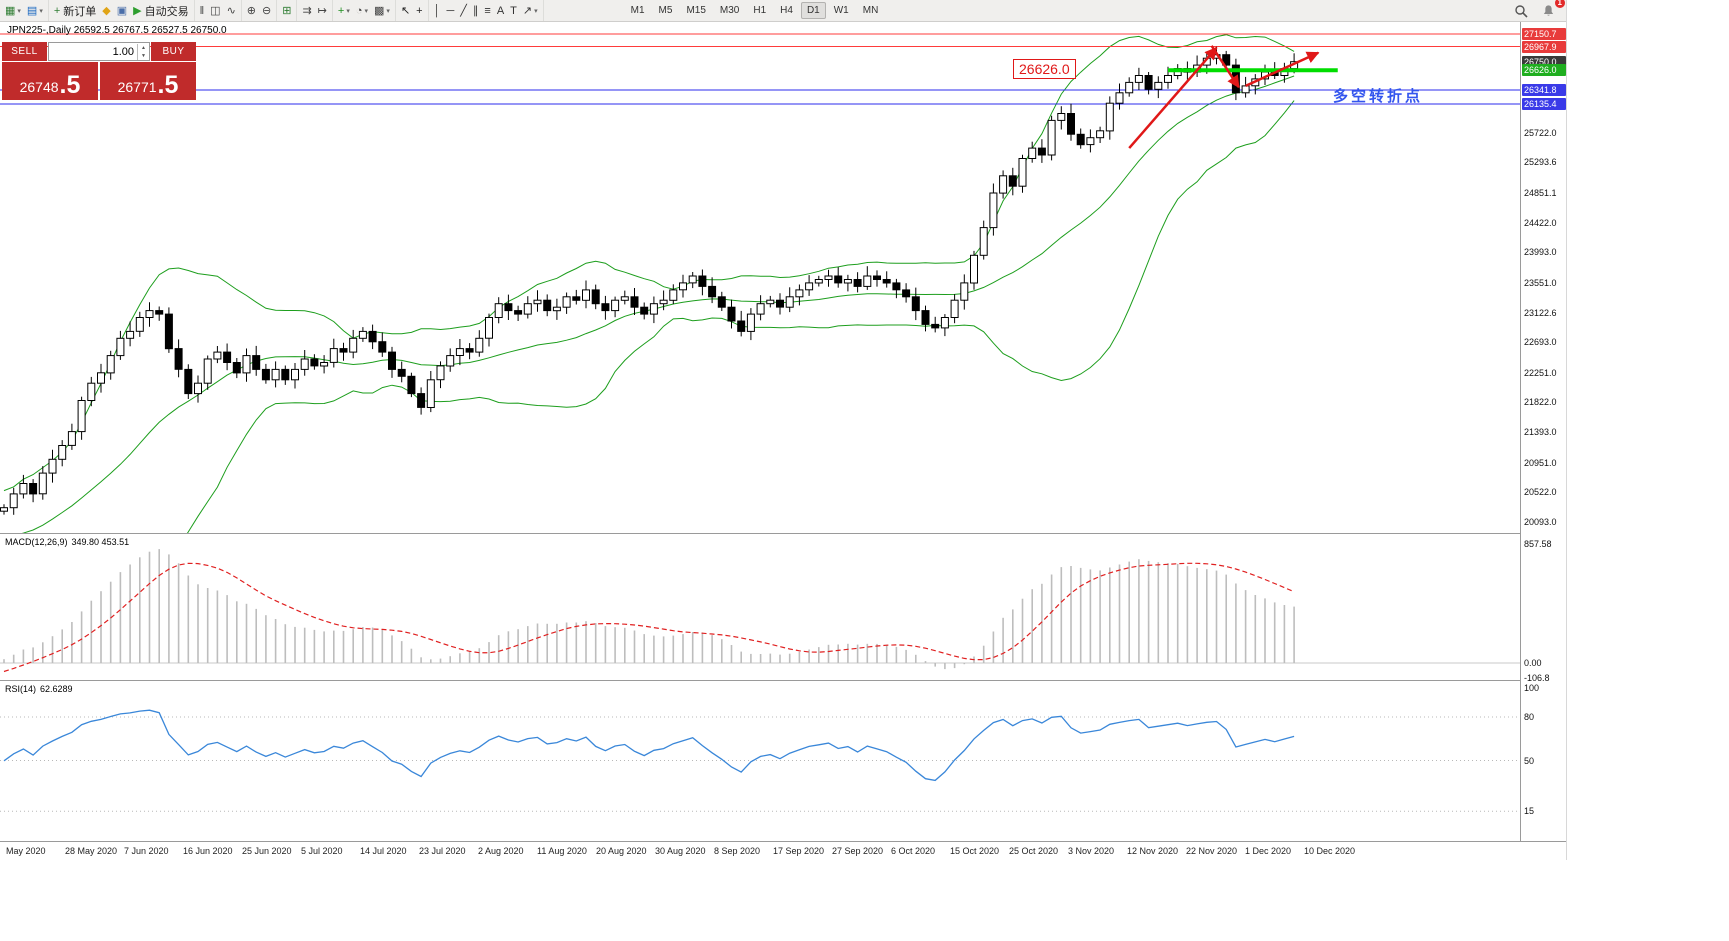  Describe the element at coordinates (266, 11) in the screenshot. I see `zoom-out-button: ⊖` at that location.